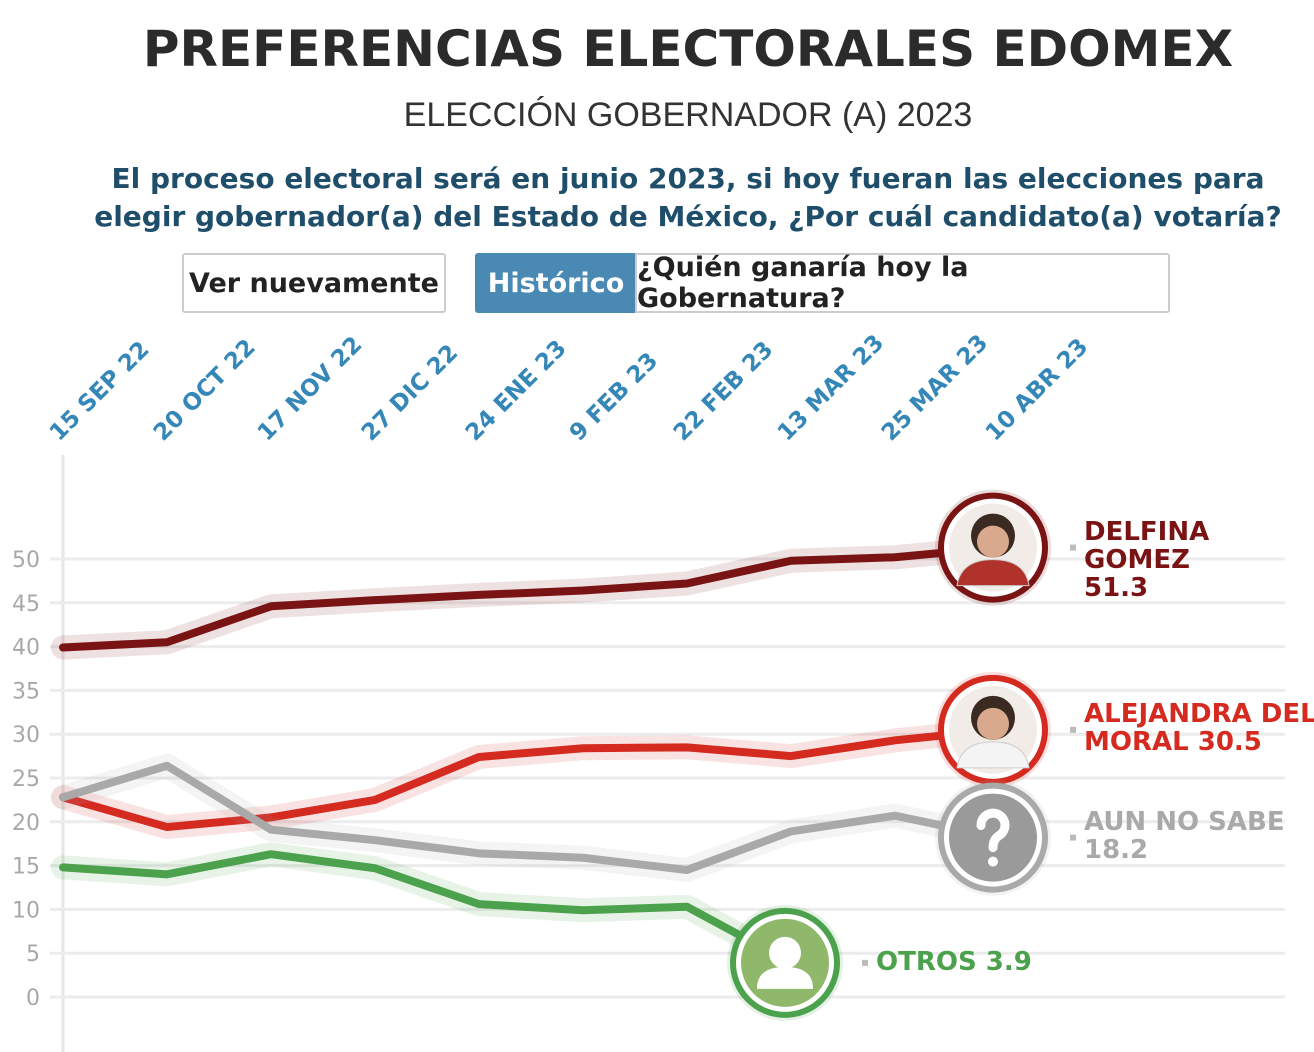 This screenshot has height=1052, width=1314. Describe the element at coordinates (26, 691) in the screenshot. I see `y-tick-label: 35` at that location.